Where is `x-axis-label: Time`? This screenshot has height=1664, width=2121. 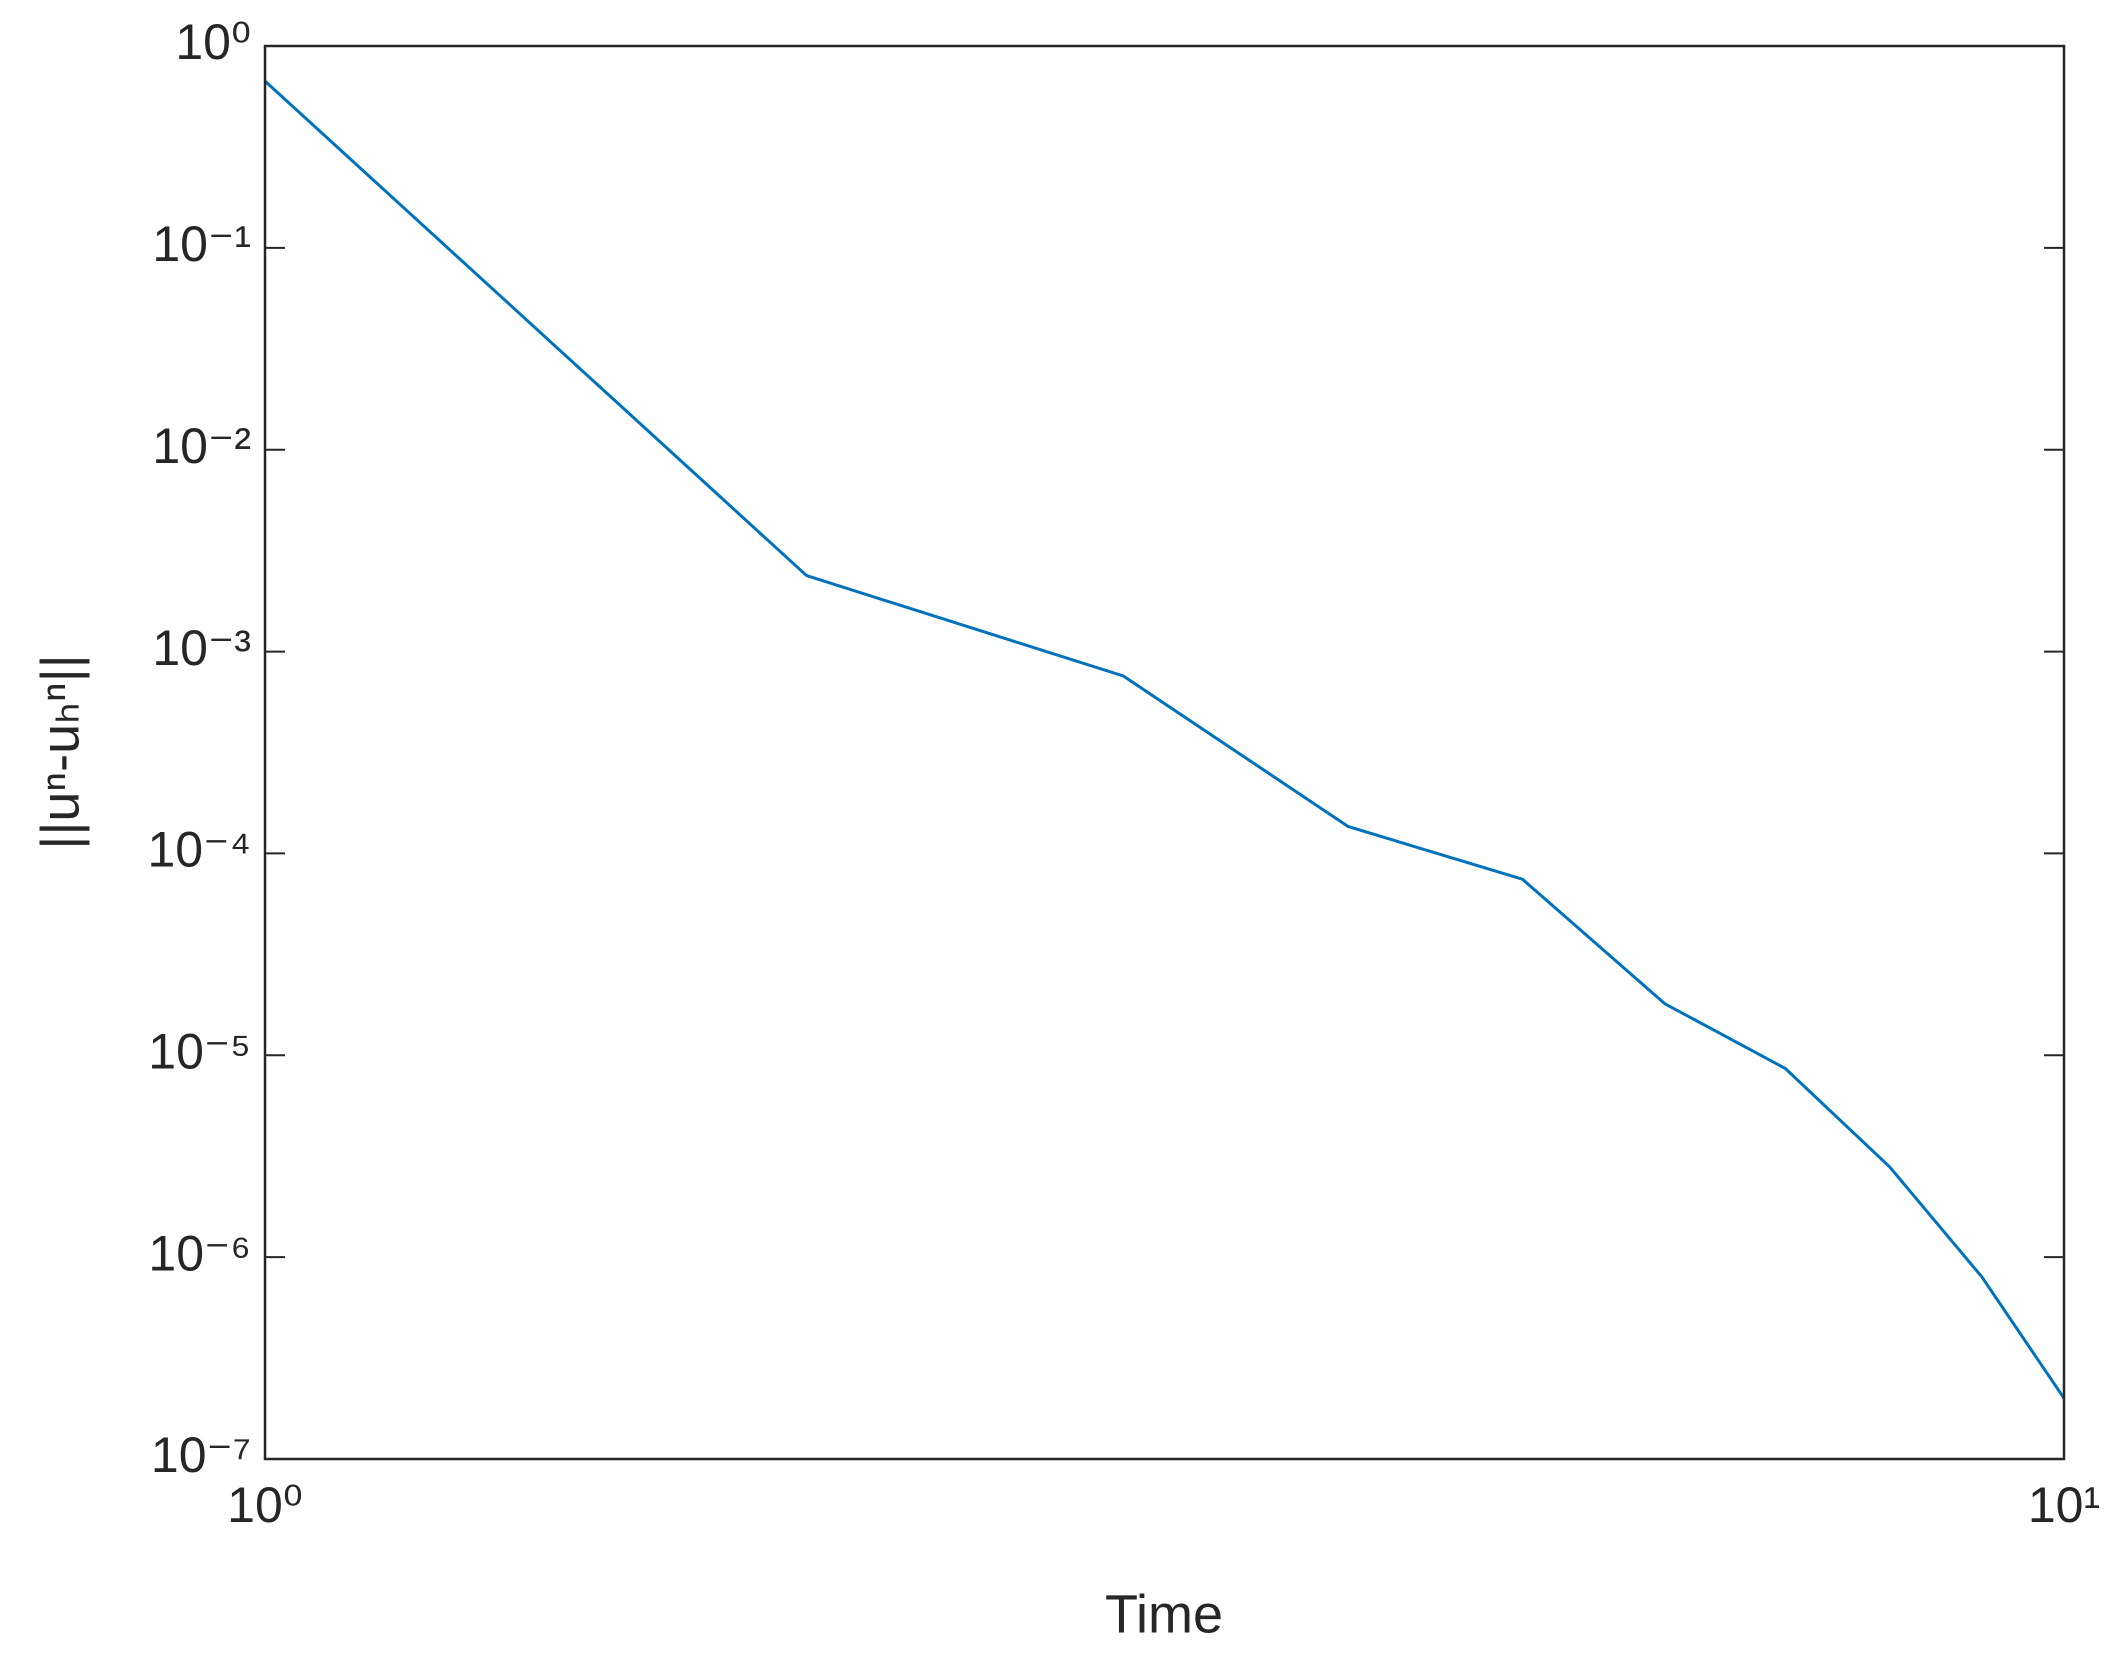 x-axis-label: Time is located at coordinates (1164, 1614).